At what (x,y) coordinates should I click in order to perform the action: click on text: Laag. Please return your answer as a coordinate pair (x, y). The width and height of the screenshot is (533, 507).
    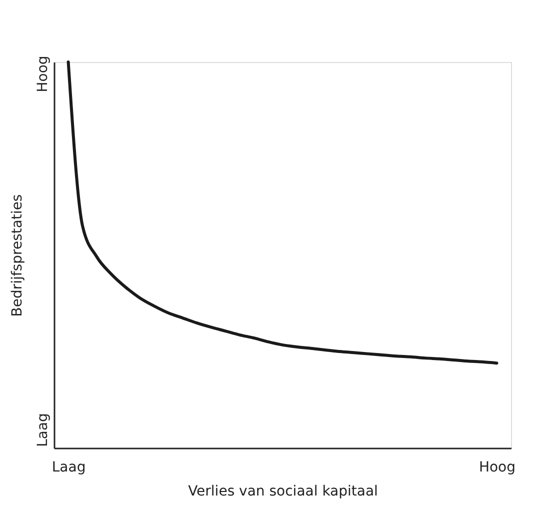
    Looking at the image, I should click on (43, 430).